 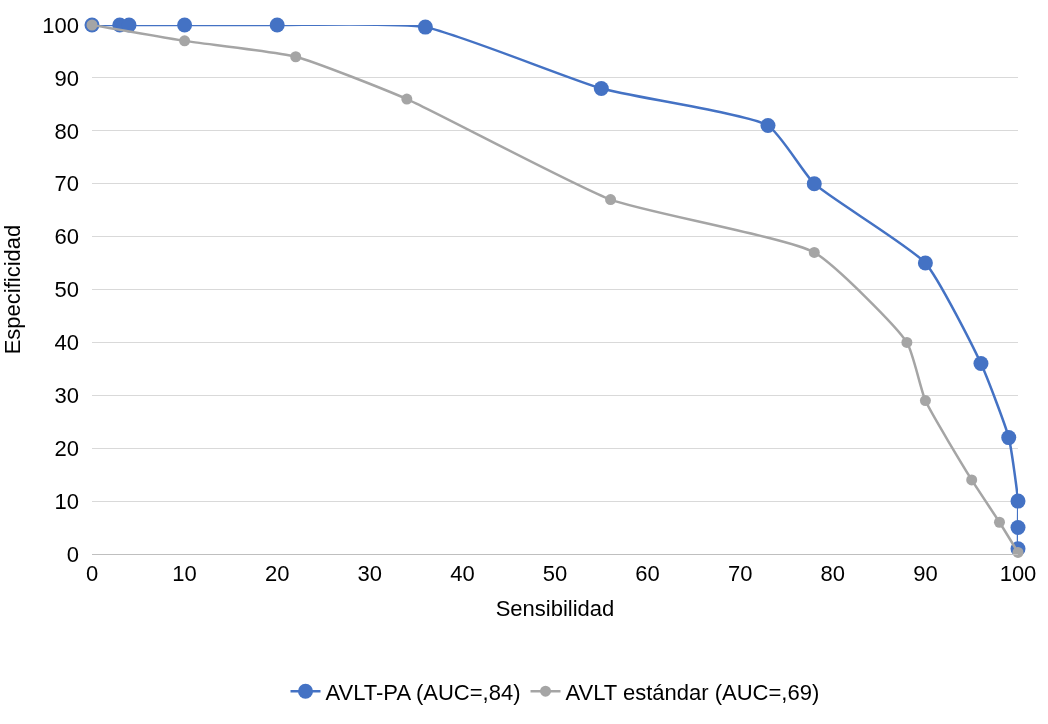 What do you see at coordinates (692, 692) in the screenshot?
I see `legend-label: AVLT estándar (AUC=,69)` at bounding box center [692, 692].